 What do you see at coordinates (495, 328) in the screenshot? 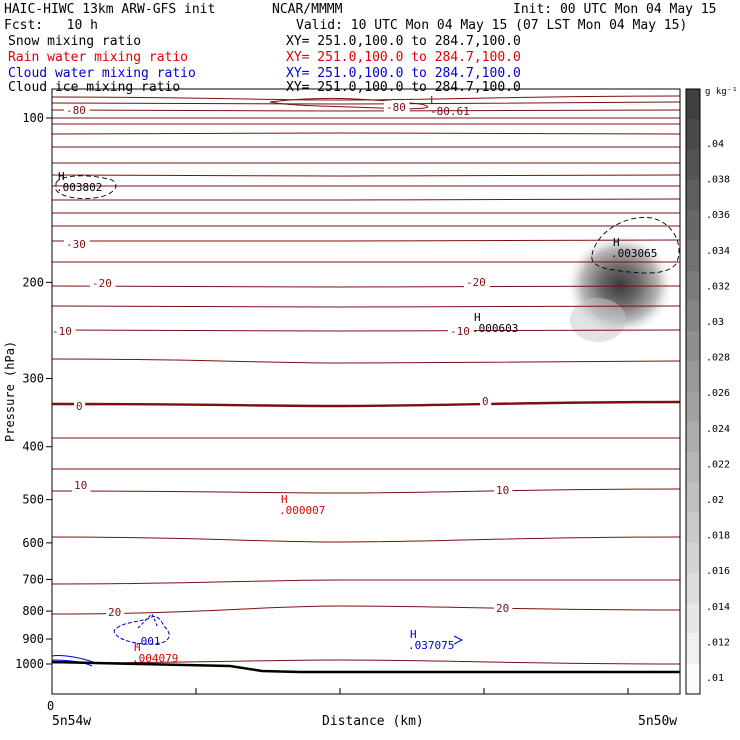
I see `extremum-value: .000603` at bounding box center [495, 328].